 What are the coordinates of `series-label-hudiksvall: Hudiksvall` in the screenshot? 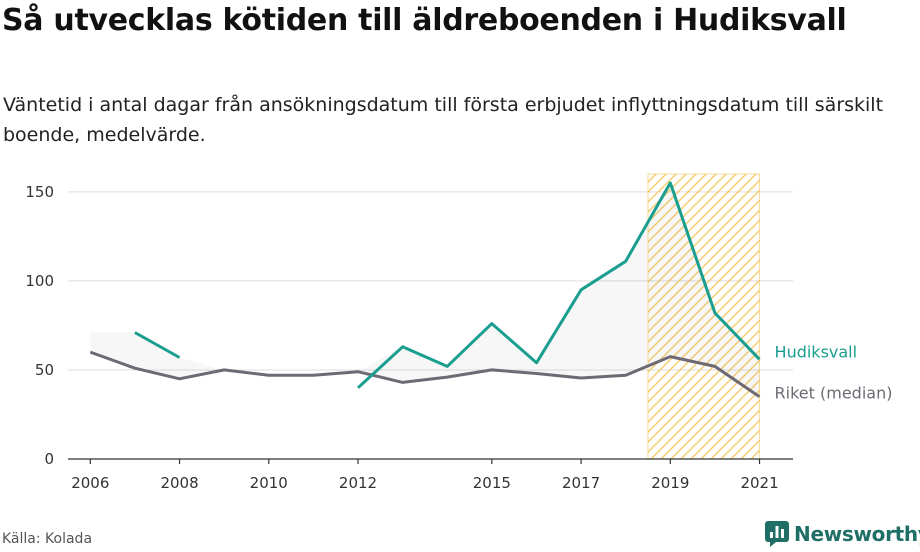 It's located at (816, 351).